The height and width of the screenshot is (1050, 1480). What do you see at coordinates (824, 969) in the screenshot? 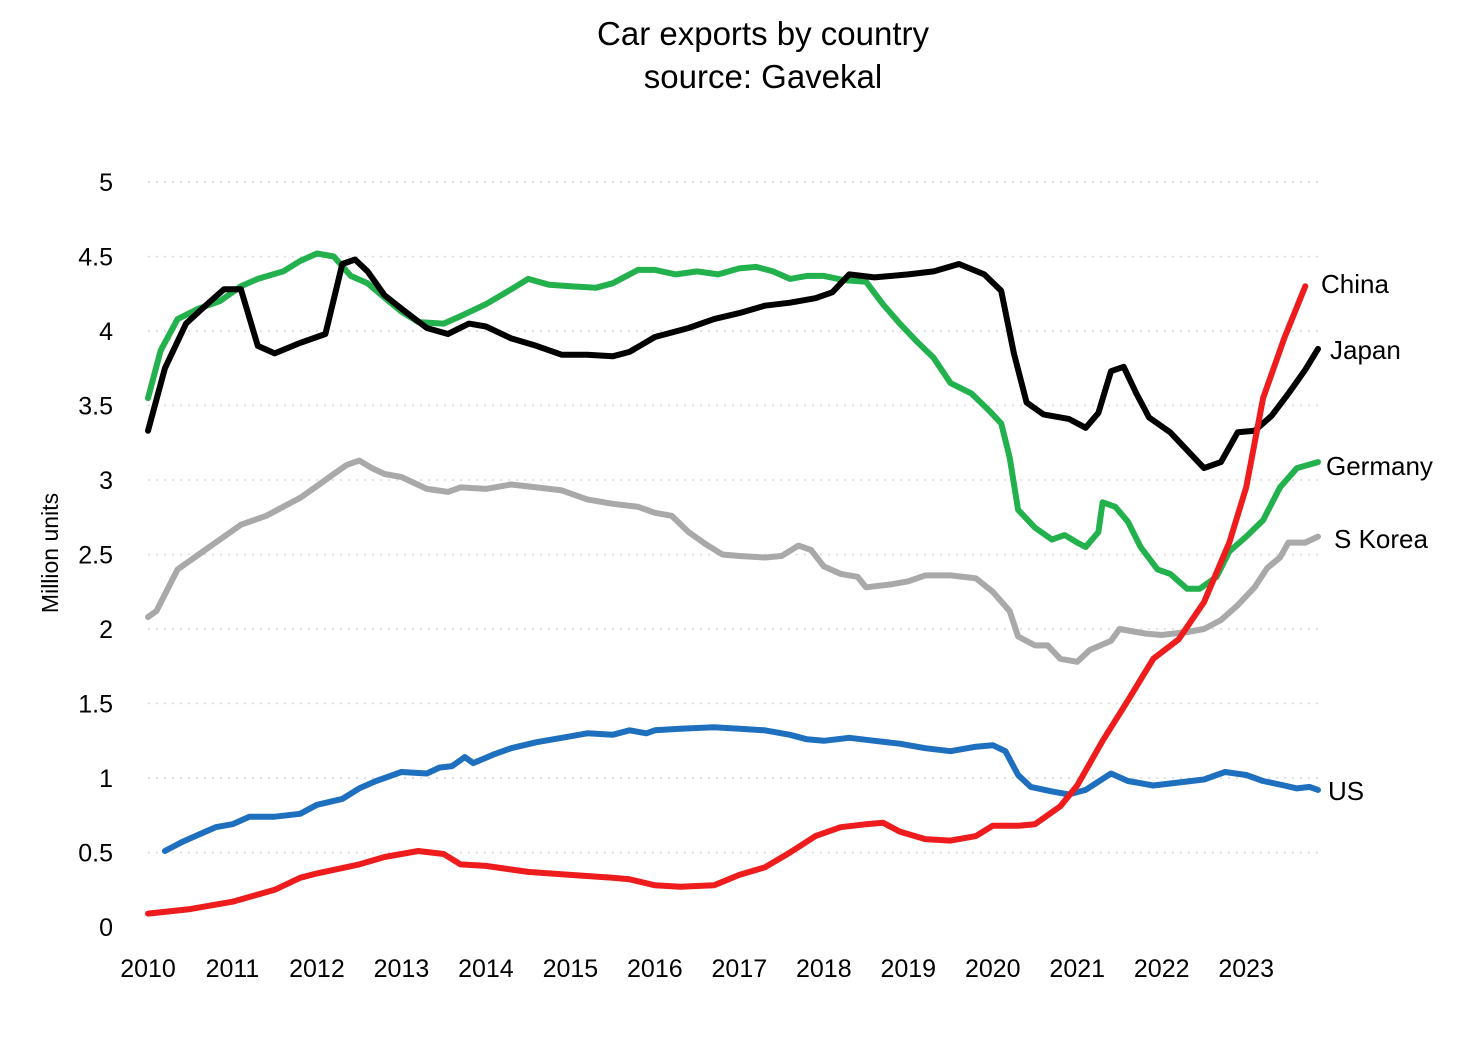
I see `x-tick-label: 2018` at bounding box center [824, 969].